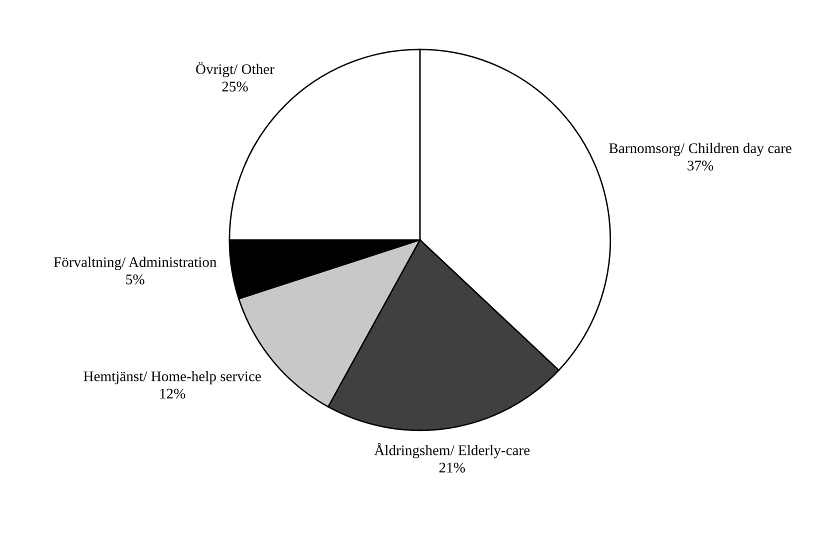 This screenshot has height=554, width=839. I want to click on slice-label: Barnomsorg/ Children day care, so click(700, 149).